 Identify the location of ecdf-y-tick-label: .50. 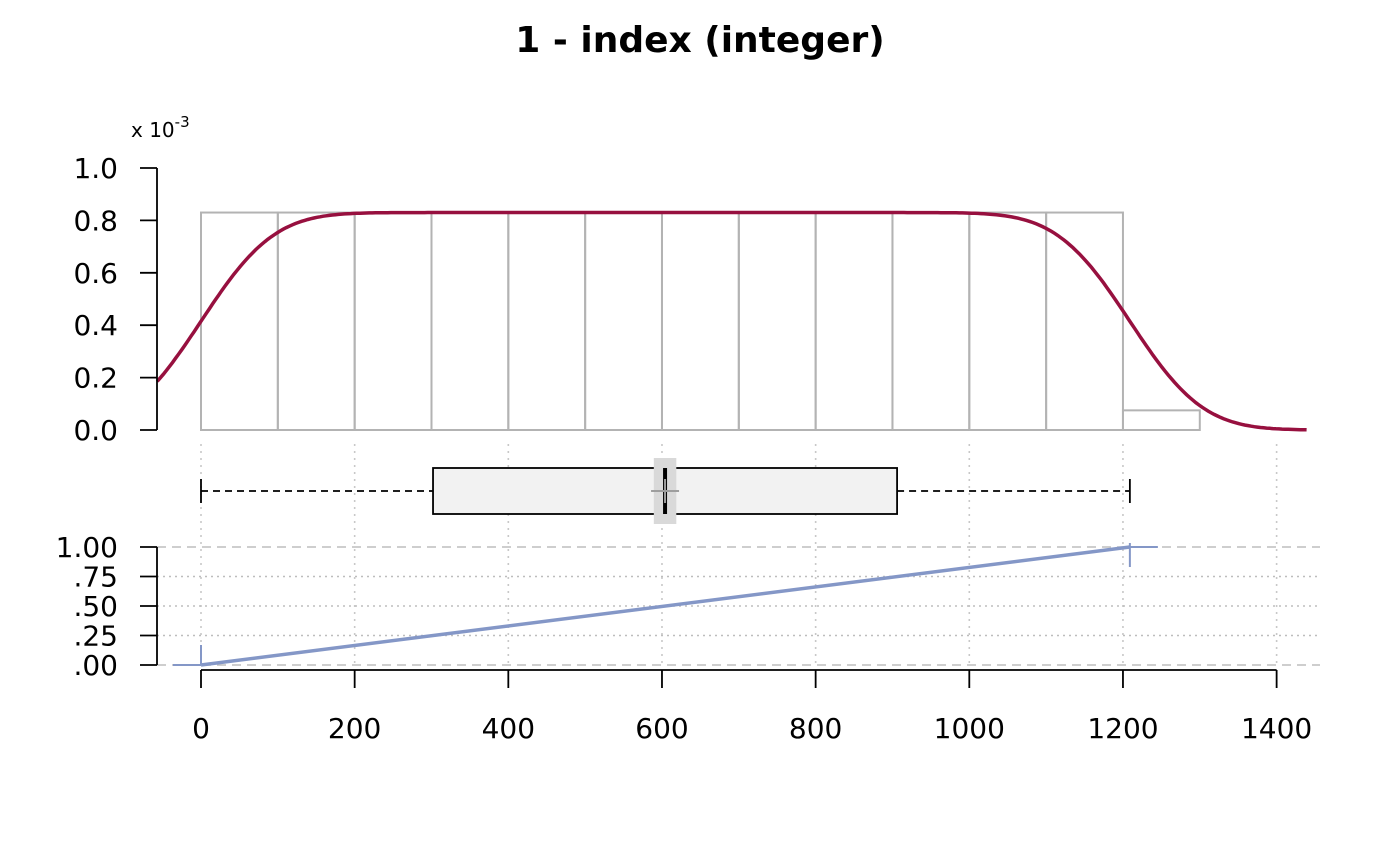
(95, 606).